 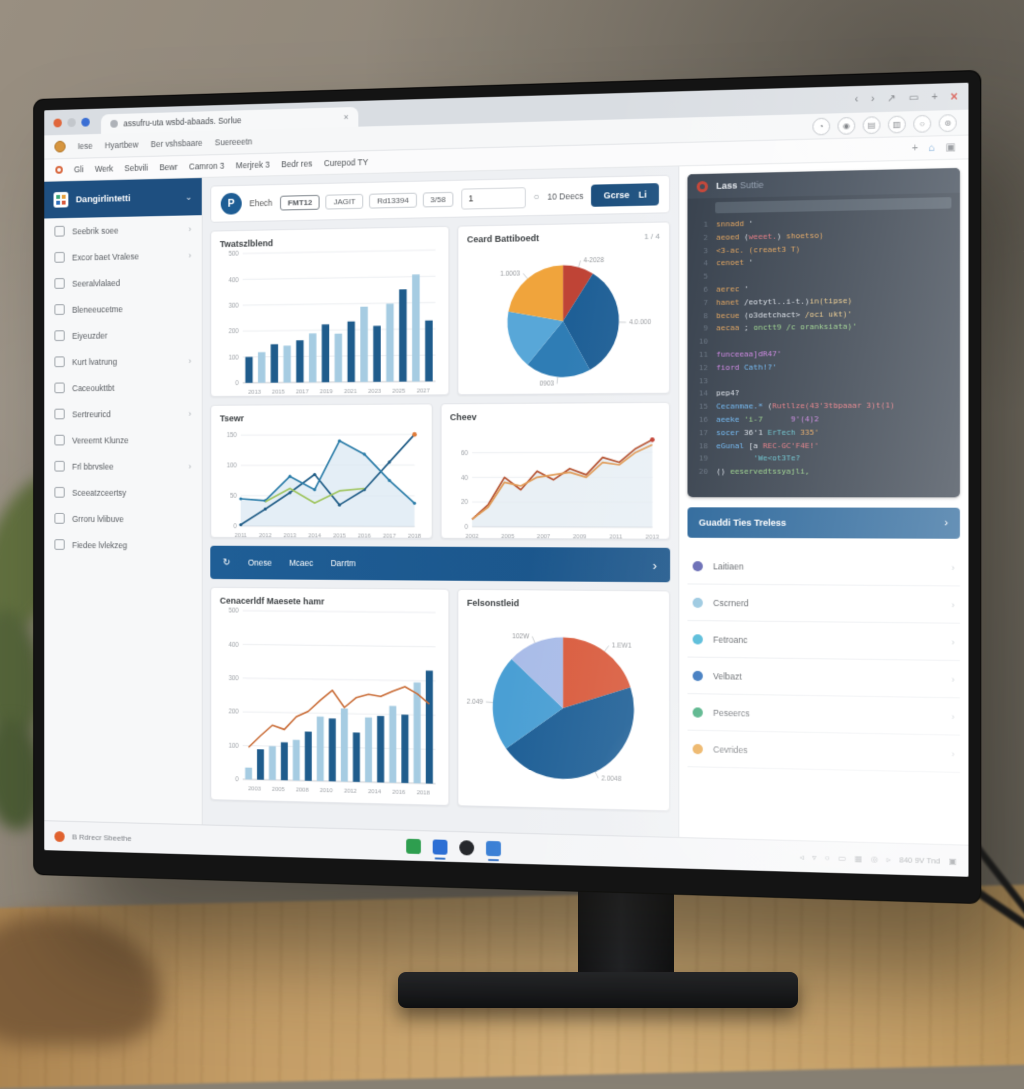 I want to click on app-logo-icon, so click(x=61, y=200).